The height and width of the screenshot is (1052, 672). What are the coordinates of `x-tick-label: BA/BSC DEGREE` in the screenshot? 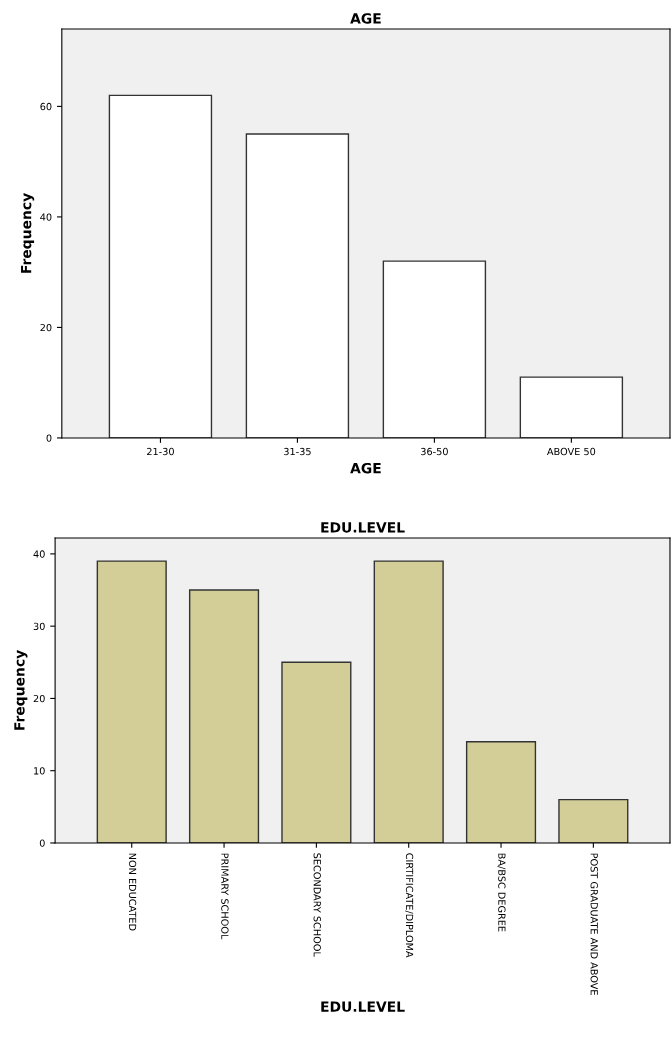 It's located at (501, 892).